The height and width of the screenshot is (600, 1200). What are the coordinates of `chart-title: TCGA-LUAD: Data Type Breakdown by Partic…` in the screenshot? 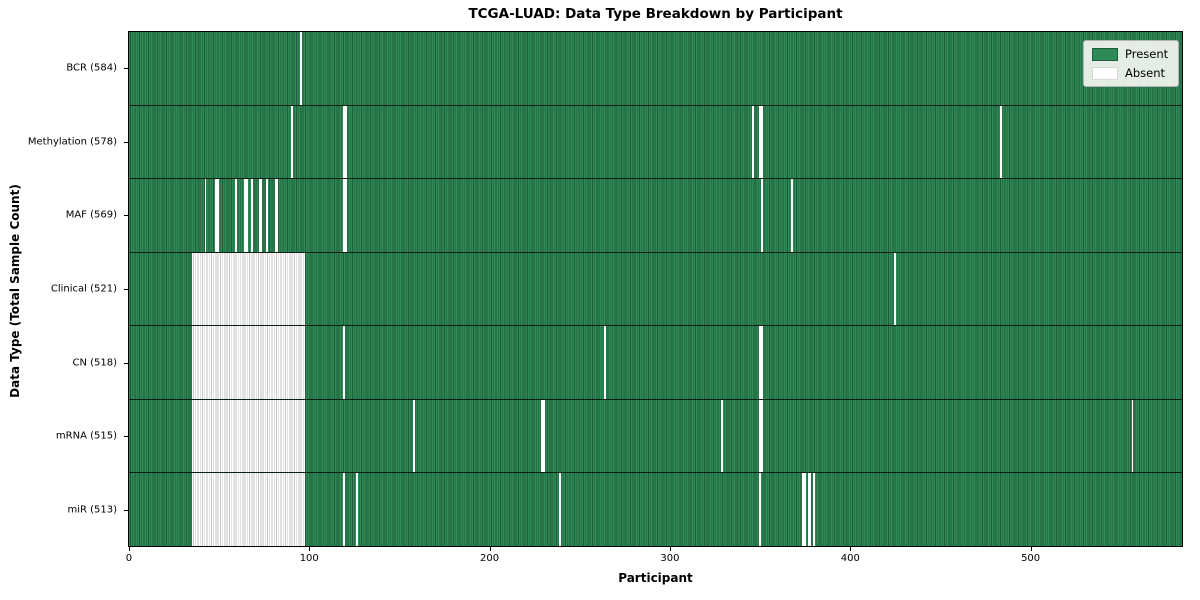 It's located at (655, 14).